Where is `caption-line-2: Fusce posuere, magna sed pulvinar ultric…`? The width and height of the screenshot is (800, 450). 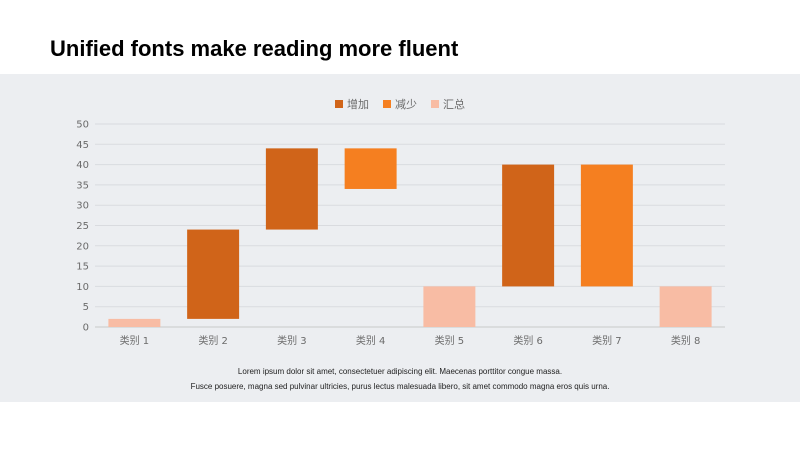
caption-line-2: Fusce posuere, magna sed pulvinar ultric… is located at coordinates (400, 386).